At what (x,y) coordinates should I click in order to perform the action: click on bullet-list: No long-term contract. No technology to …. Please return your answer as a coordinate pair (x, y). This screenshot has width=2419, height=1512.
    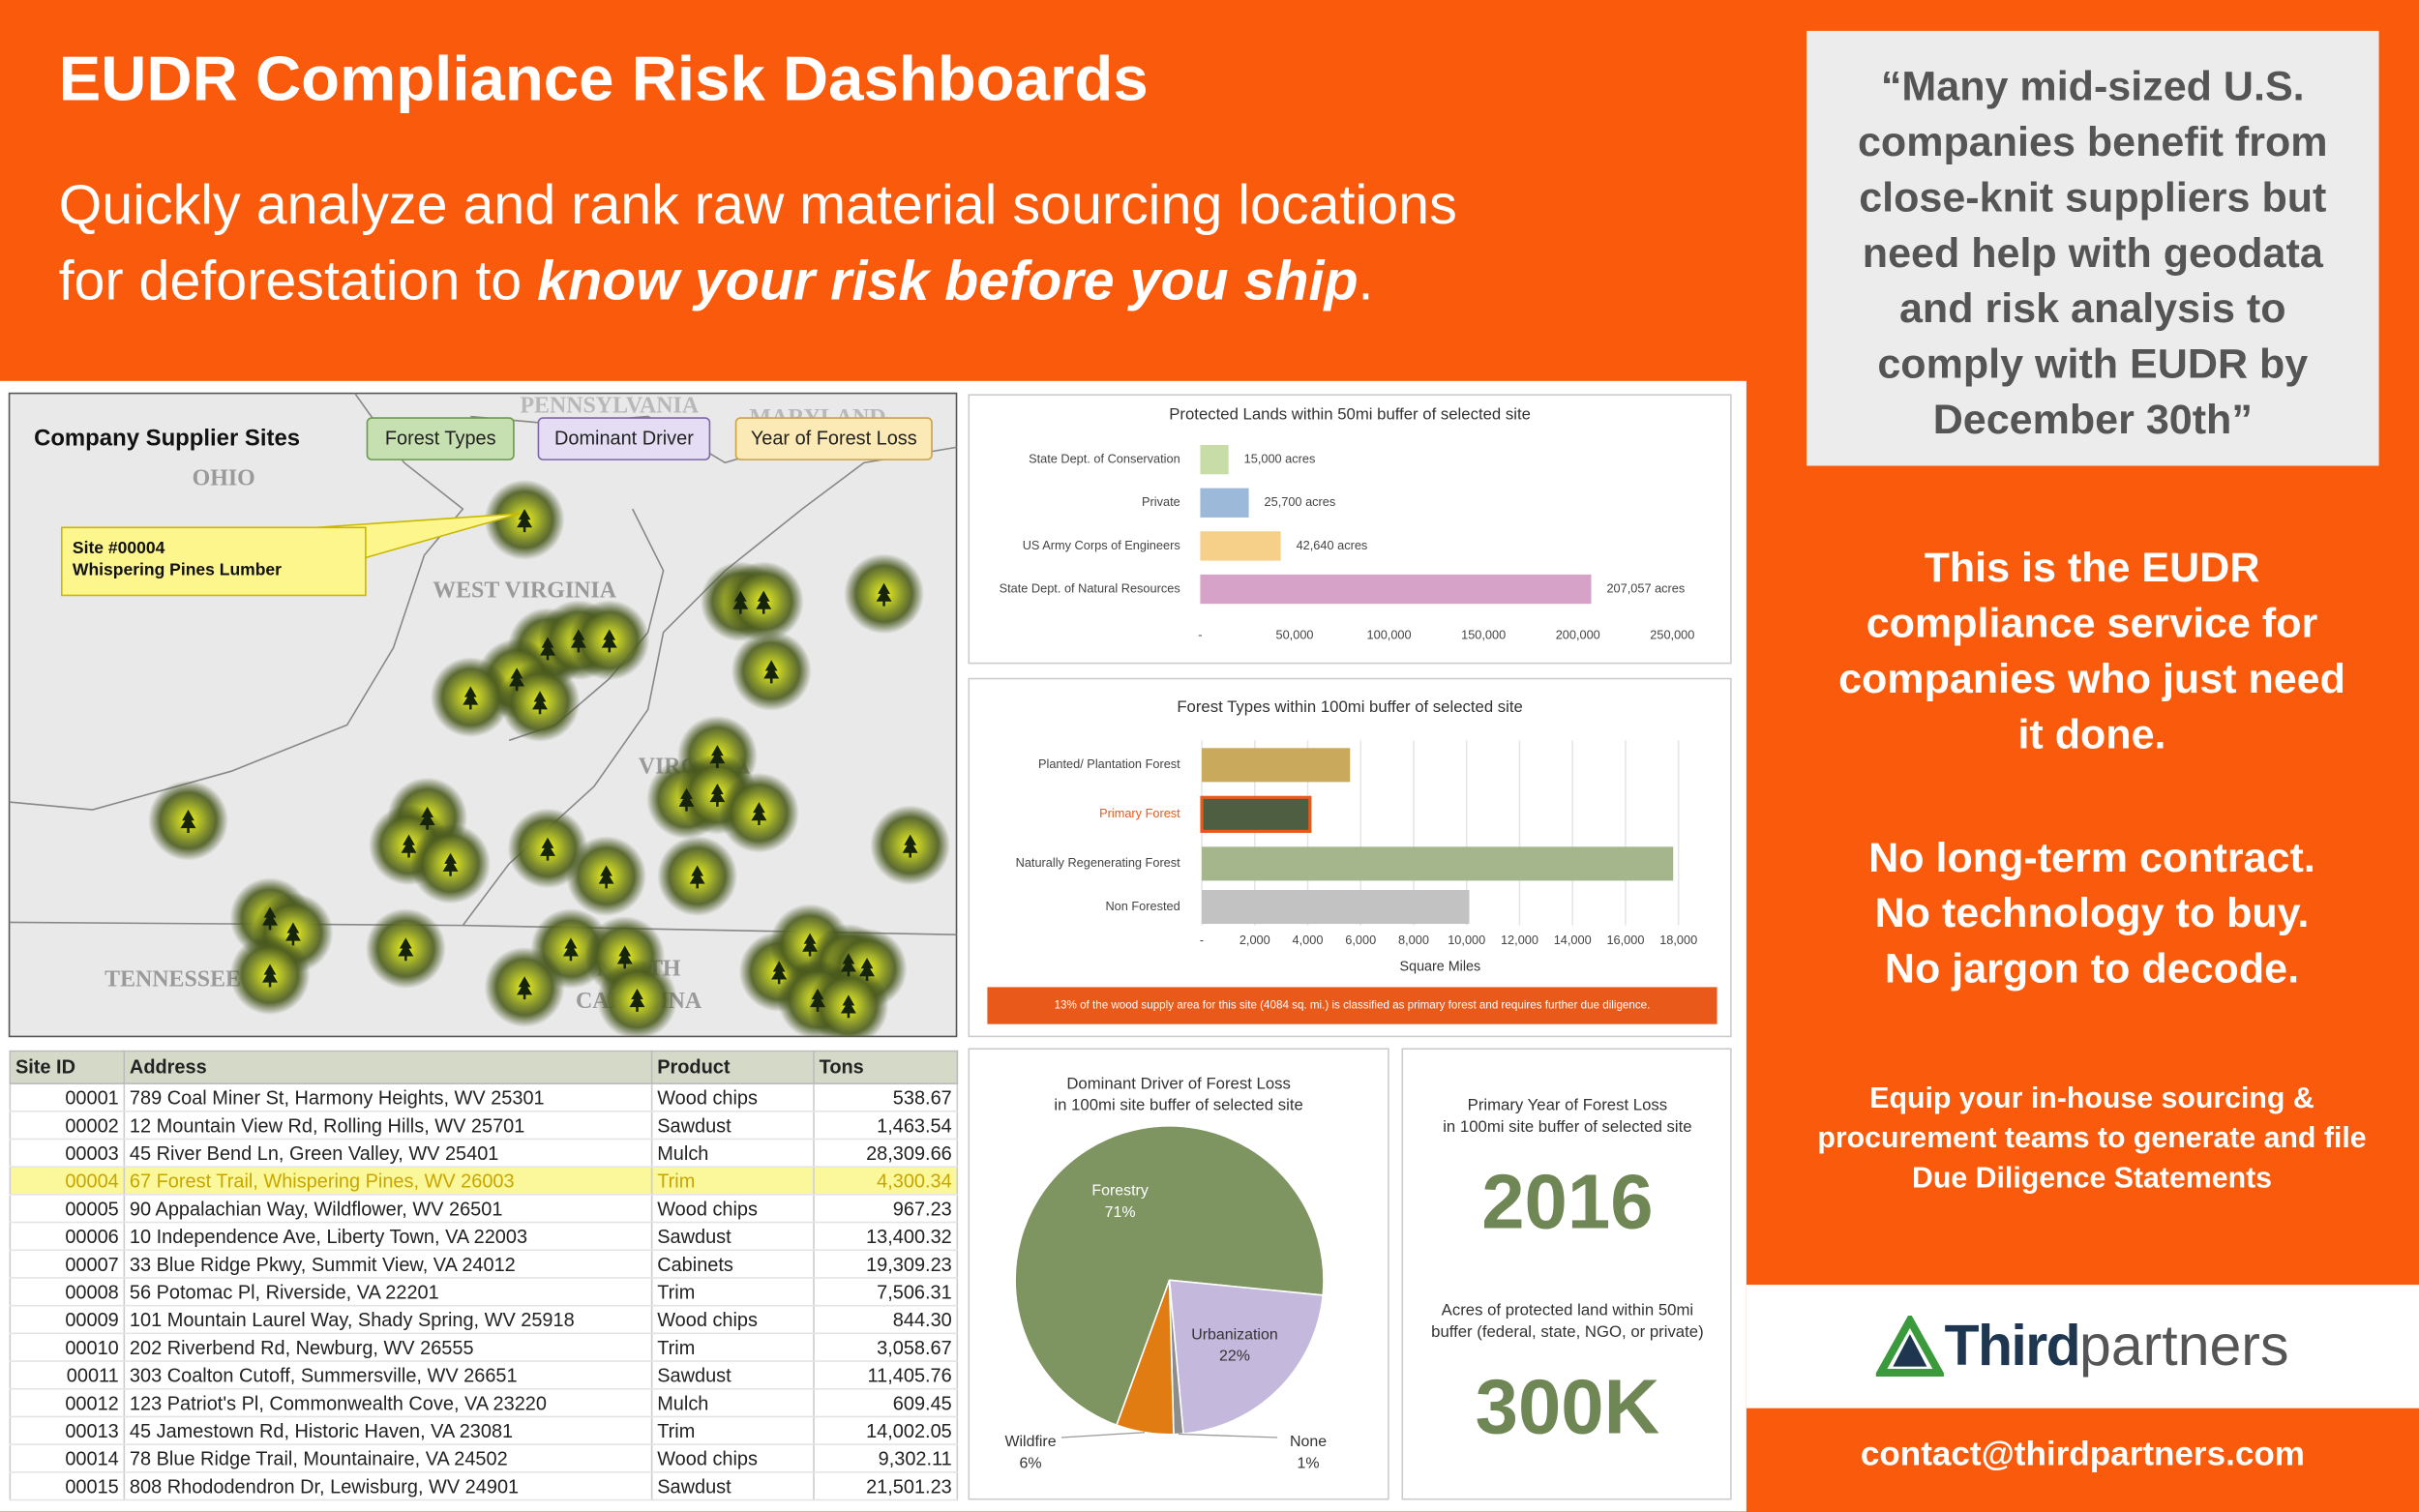
    Looking at the image, I should click on (2092, 913).